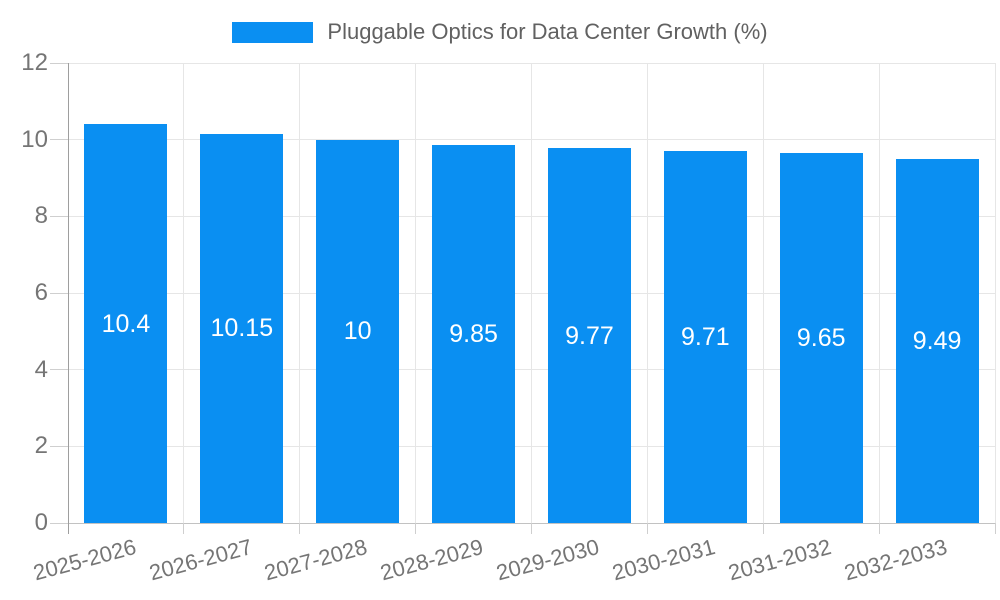 Image resolution: width=1000 pixels, height=600 pixels. Describe the element at coordinates (68, 298) in the screenshot. I see `y-axis-line` at that location.